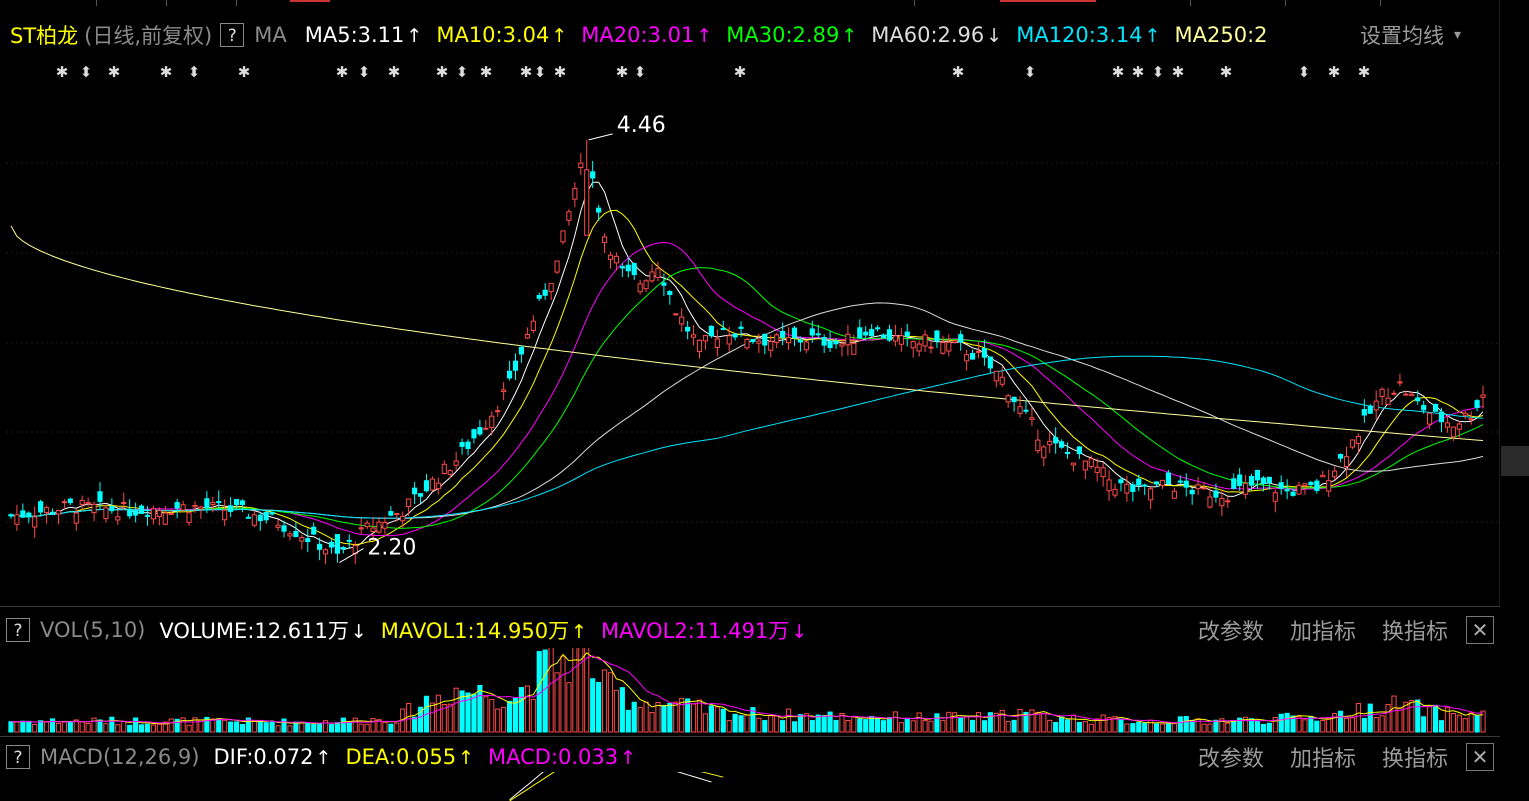  I want to click on macd-add-indicator-button: 加指标, so click(1323, 759).